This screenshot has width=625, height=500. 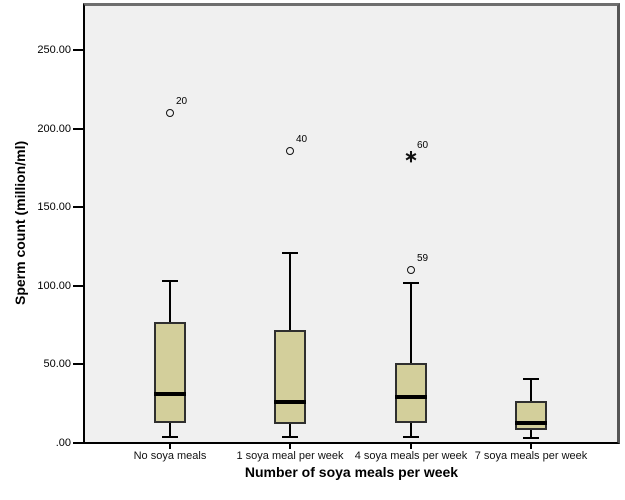 What do you see at coordinates (57, 364) in the screenshot?
I see `y-axis-tick-label: 50.00` at bounding box center [57, 364].